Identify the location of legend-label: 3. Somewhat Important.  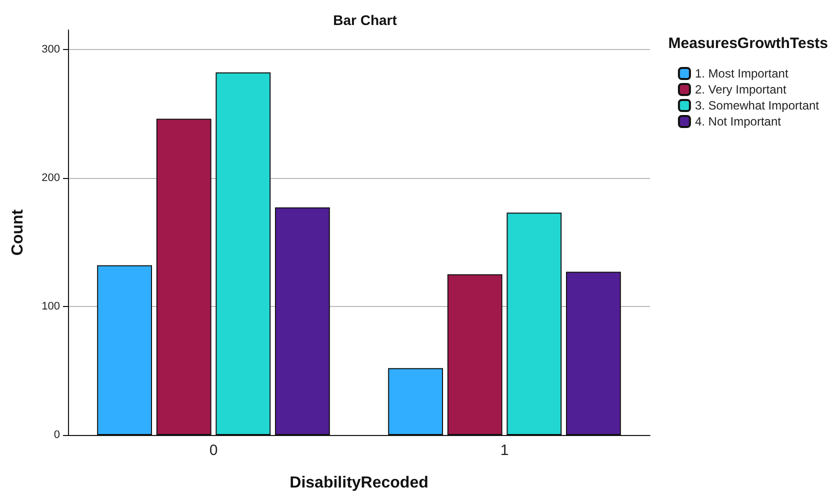
(757, 105).